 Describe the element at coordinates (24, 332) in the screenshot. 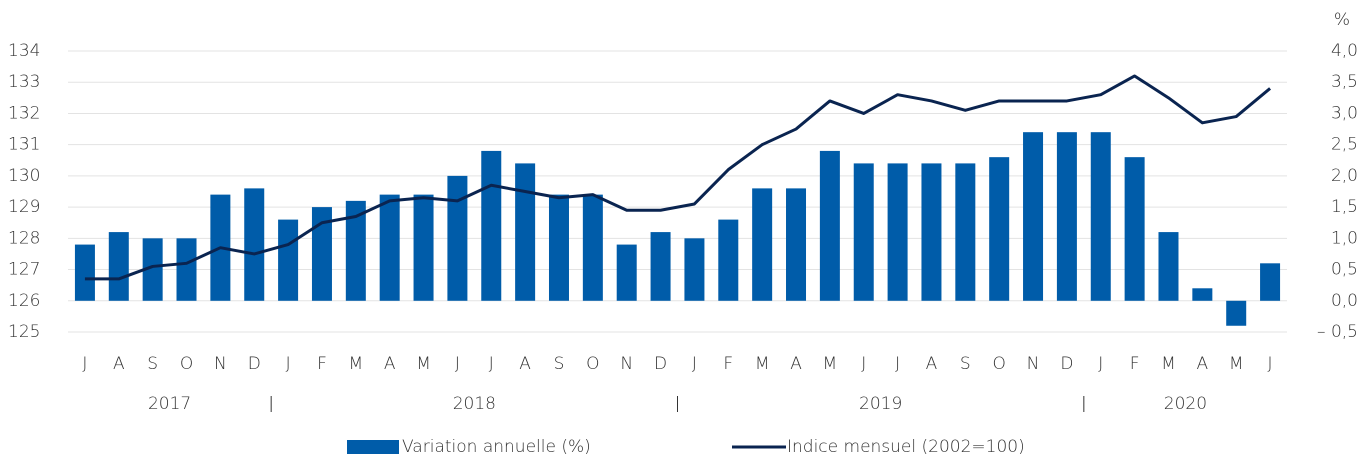

I see `y-tick-label: 125` at that location.